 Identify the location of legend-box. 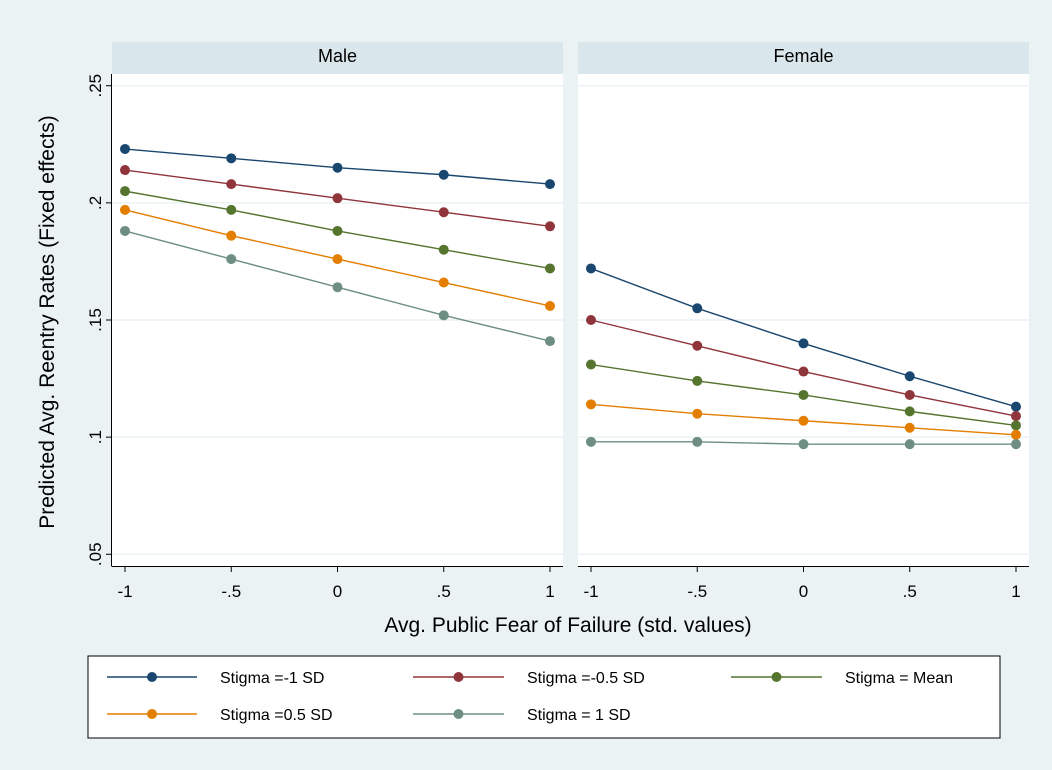
(544, 697).